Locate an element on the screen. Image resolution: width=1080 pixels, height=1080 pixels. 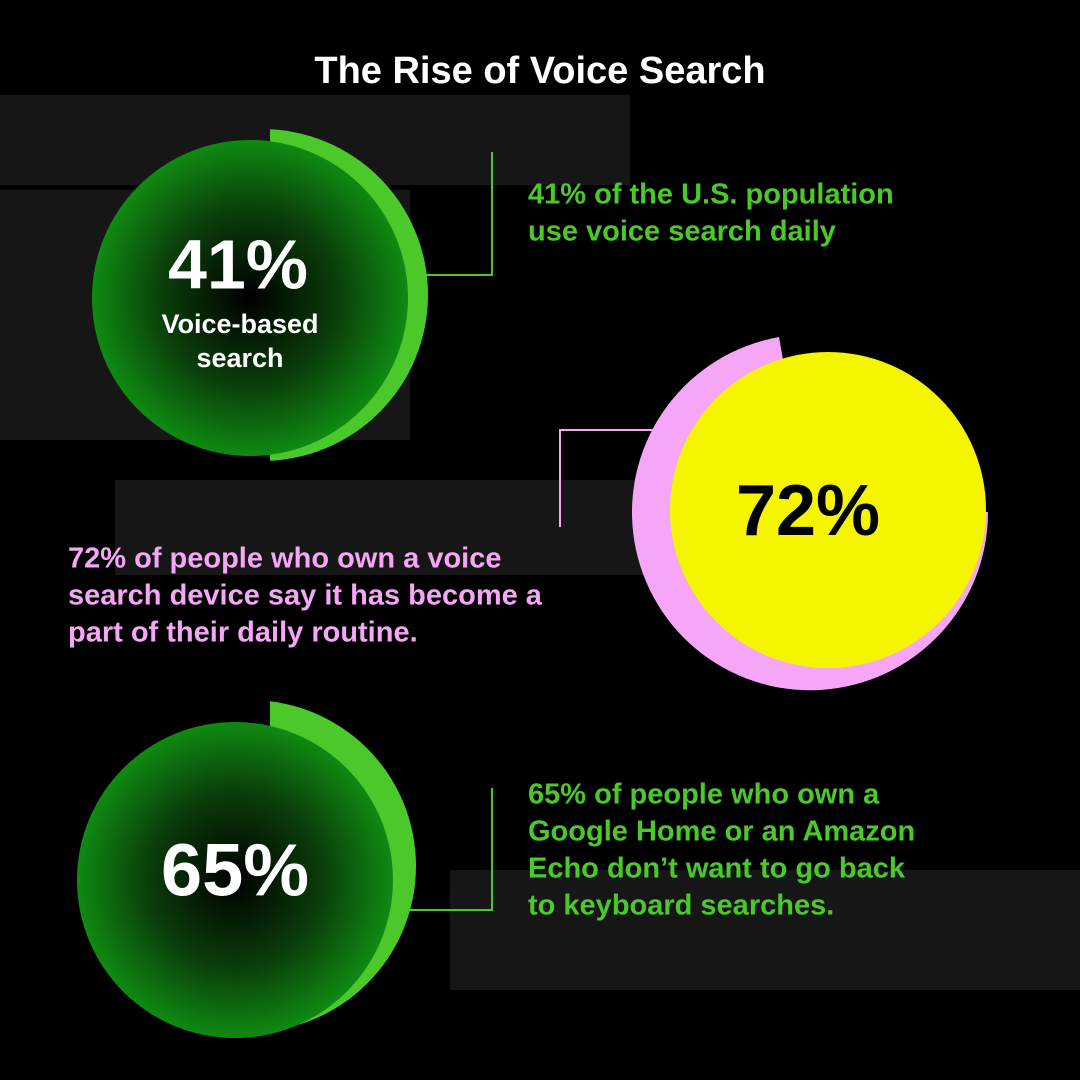
stat-caption: 65% of people who own a is located at coordinates (704, 795).